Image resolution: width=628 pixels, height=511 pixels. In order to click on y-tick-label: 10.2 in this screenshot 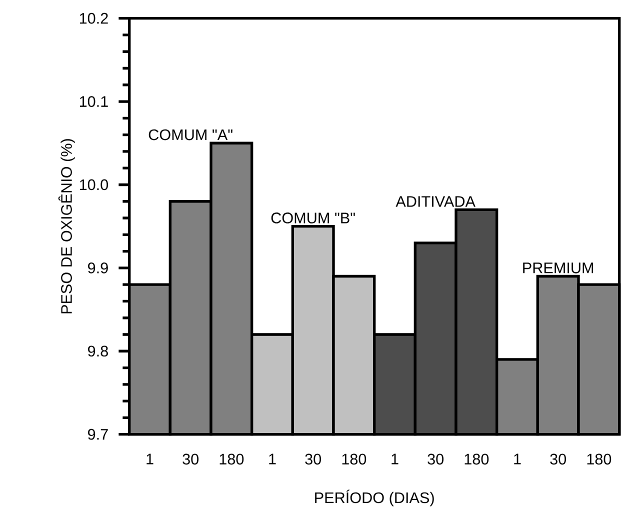, I will do `click(94, 18)`.